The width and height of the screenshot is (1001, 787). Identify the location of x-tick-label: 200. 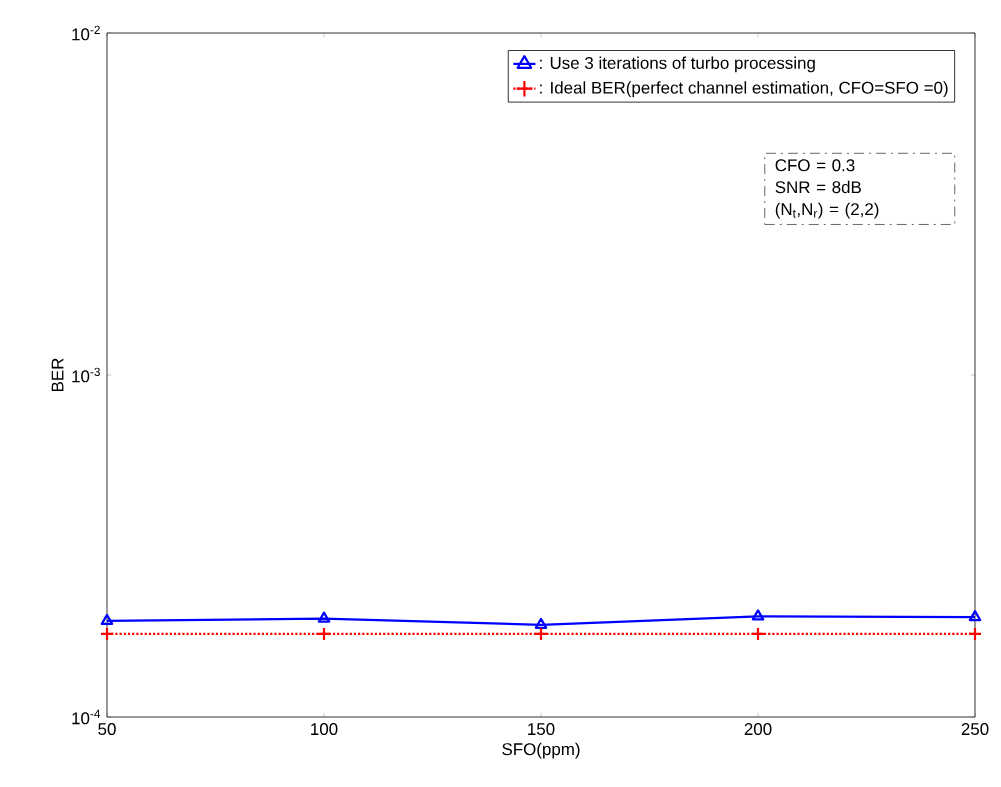
(758, 729).